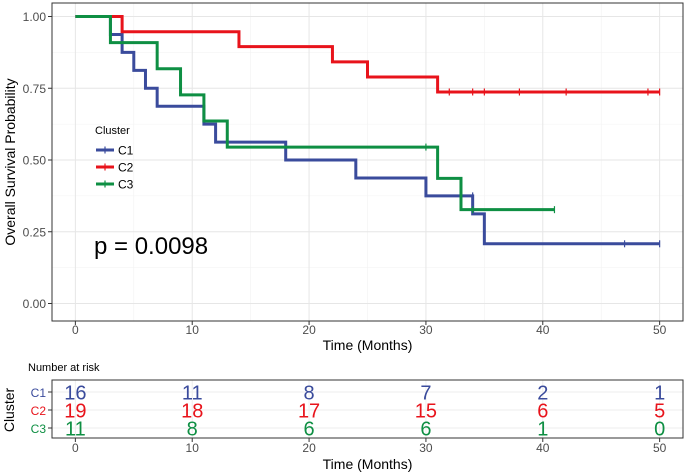  Describe the element at coordinates (309, 394) in the screenshot. I see `risk-count-c1: 8` at that location.